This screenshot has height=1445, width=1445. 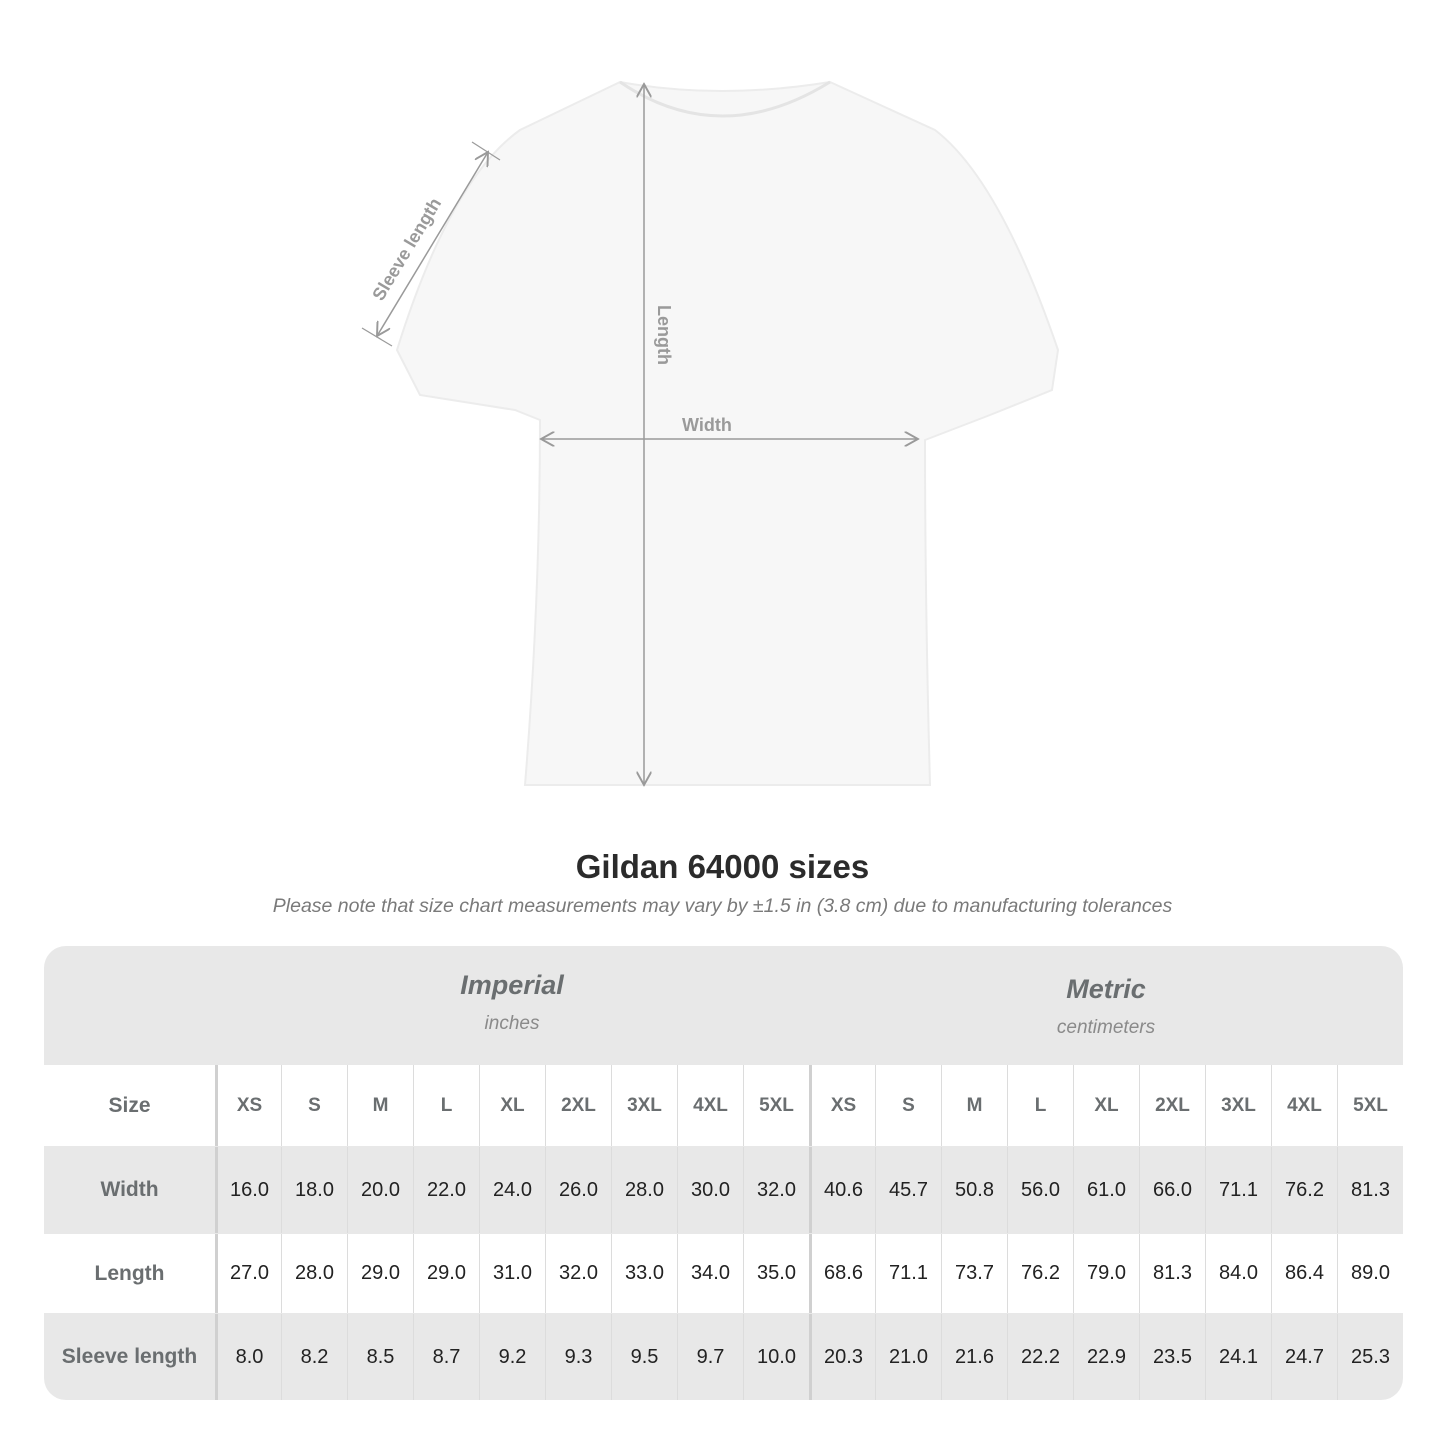 What do you see at coordinates (512, 1273) in the screenshot?
I see `table-cell: 31.0` at bounding box center [512, 1273].